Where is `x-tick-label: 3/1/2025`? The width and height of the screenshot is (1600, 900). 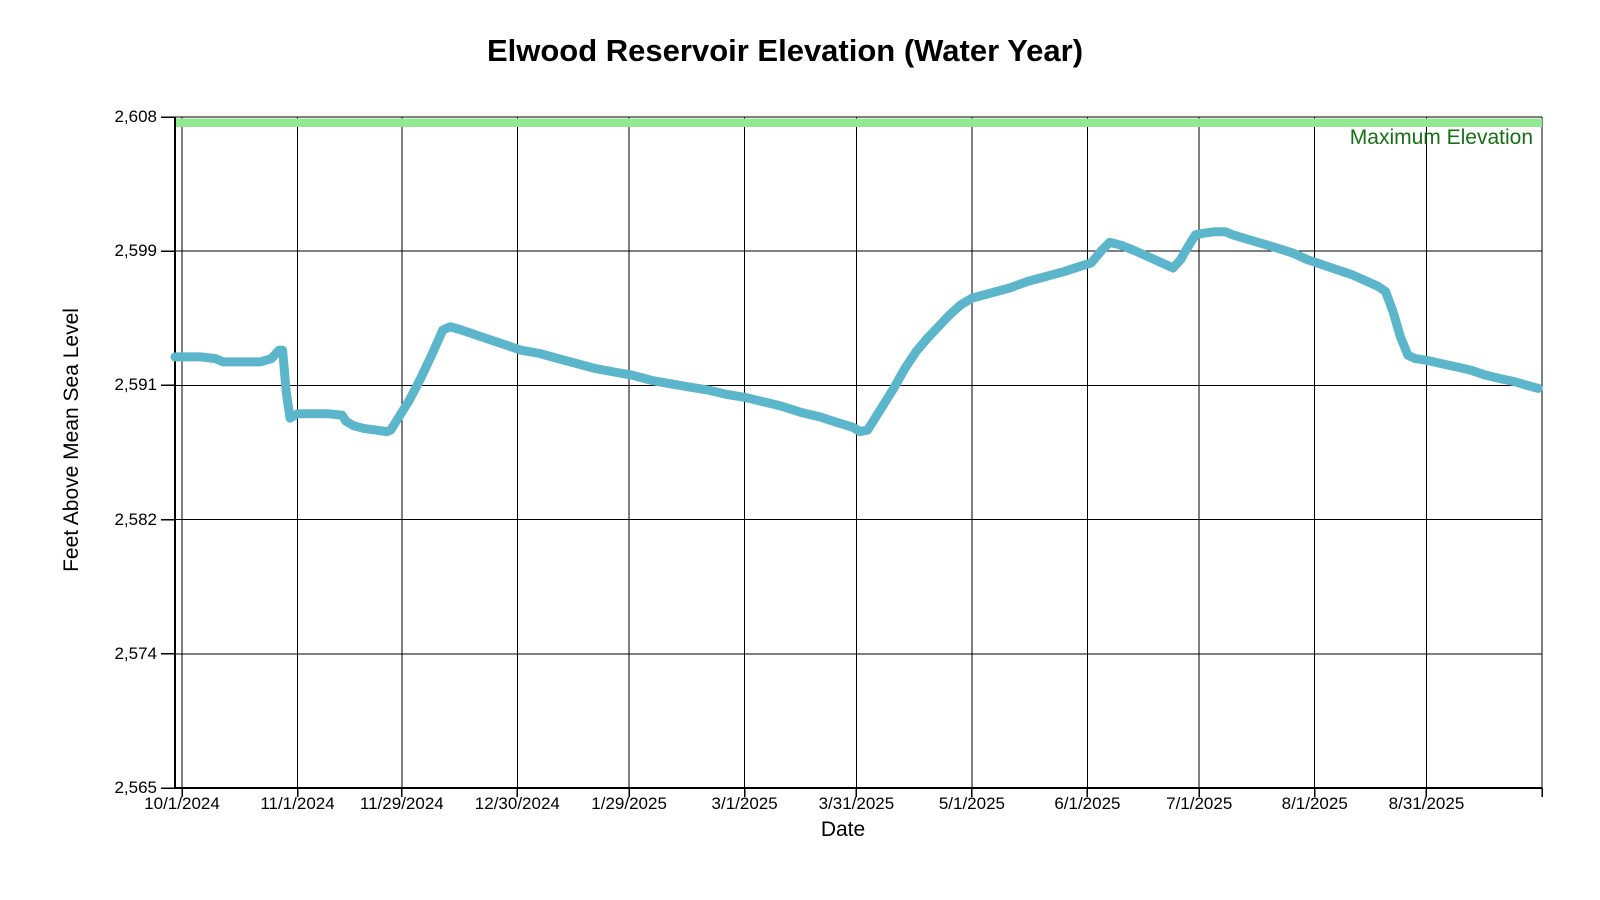 x-tick-label: 3/1/2025 is located at coordinates (744, 803).